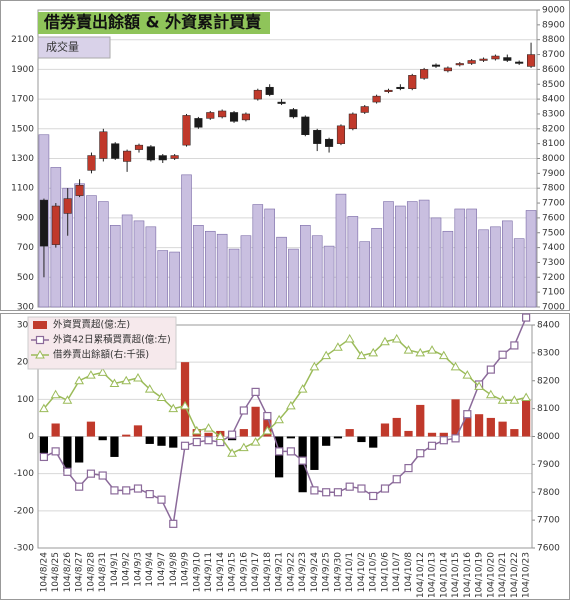 This screenshot has height=604, width=570. I want to click on y-tick-label: 200, so click(25, 363).